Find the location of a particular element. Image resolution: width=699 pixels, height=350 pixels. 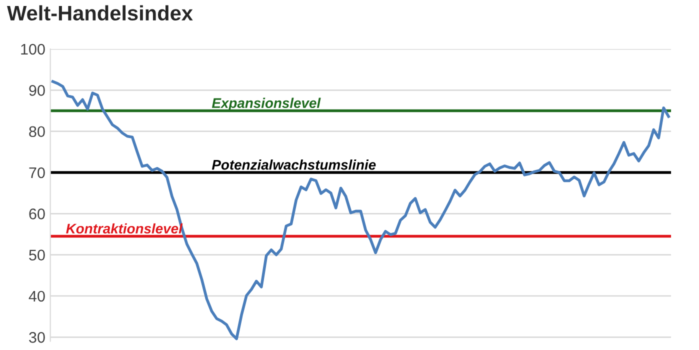

y-tick-label: 40 is located at coordinates (36, 296).